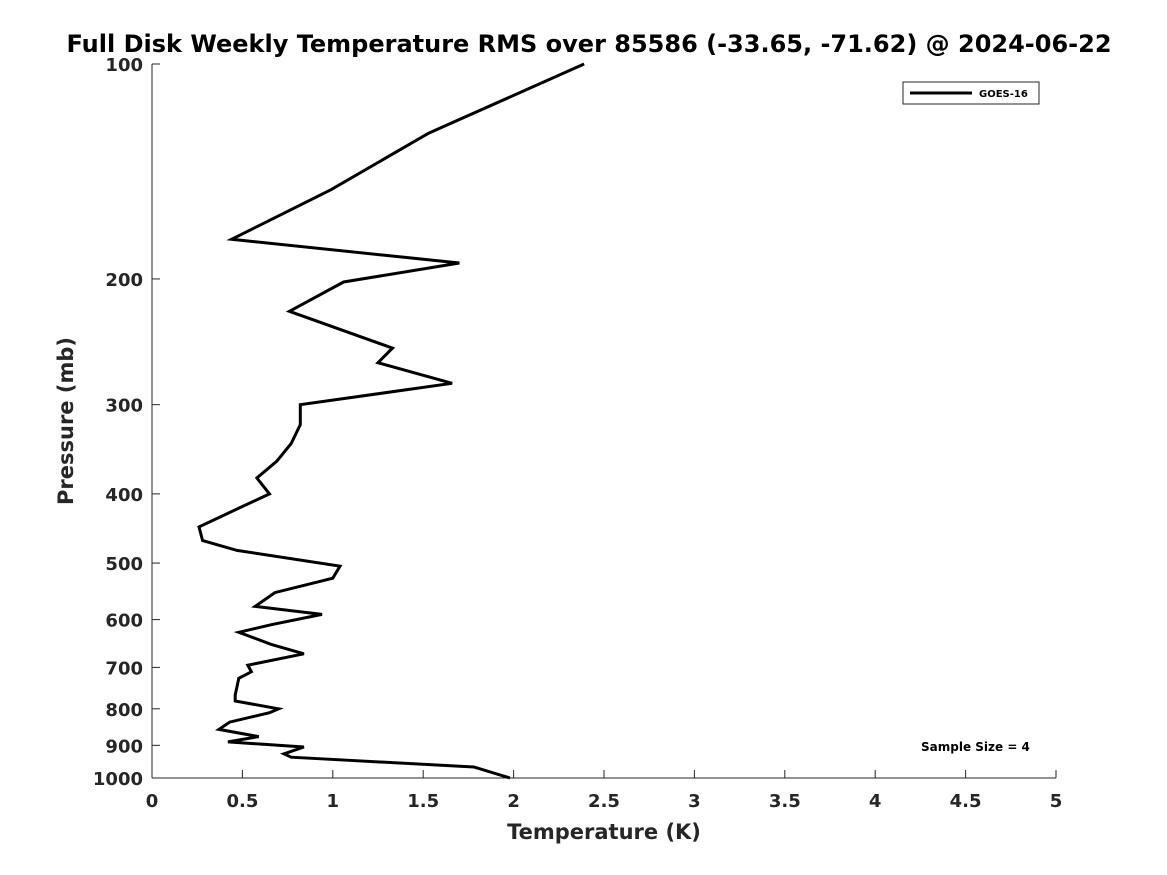 The height and width of the screenshot is (875, 1167). Describe the element at coordinates (124, 668) in the screenshot. I see `y-tick-label: 700` at that location.